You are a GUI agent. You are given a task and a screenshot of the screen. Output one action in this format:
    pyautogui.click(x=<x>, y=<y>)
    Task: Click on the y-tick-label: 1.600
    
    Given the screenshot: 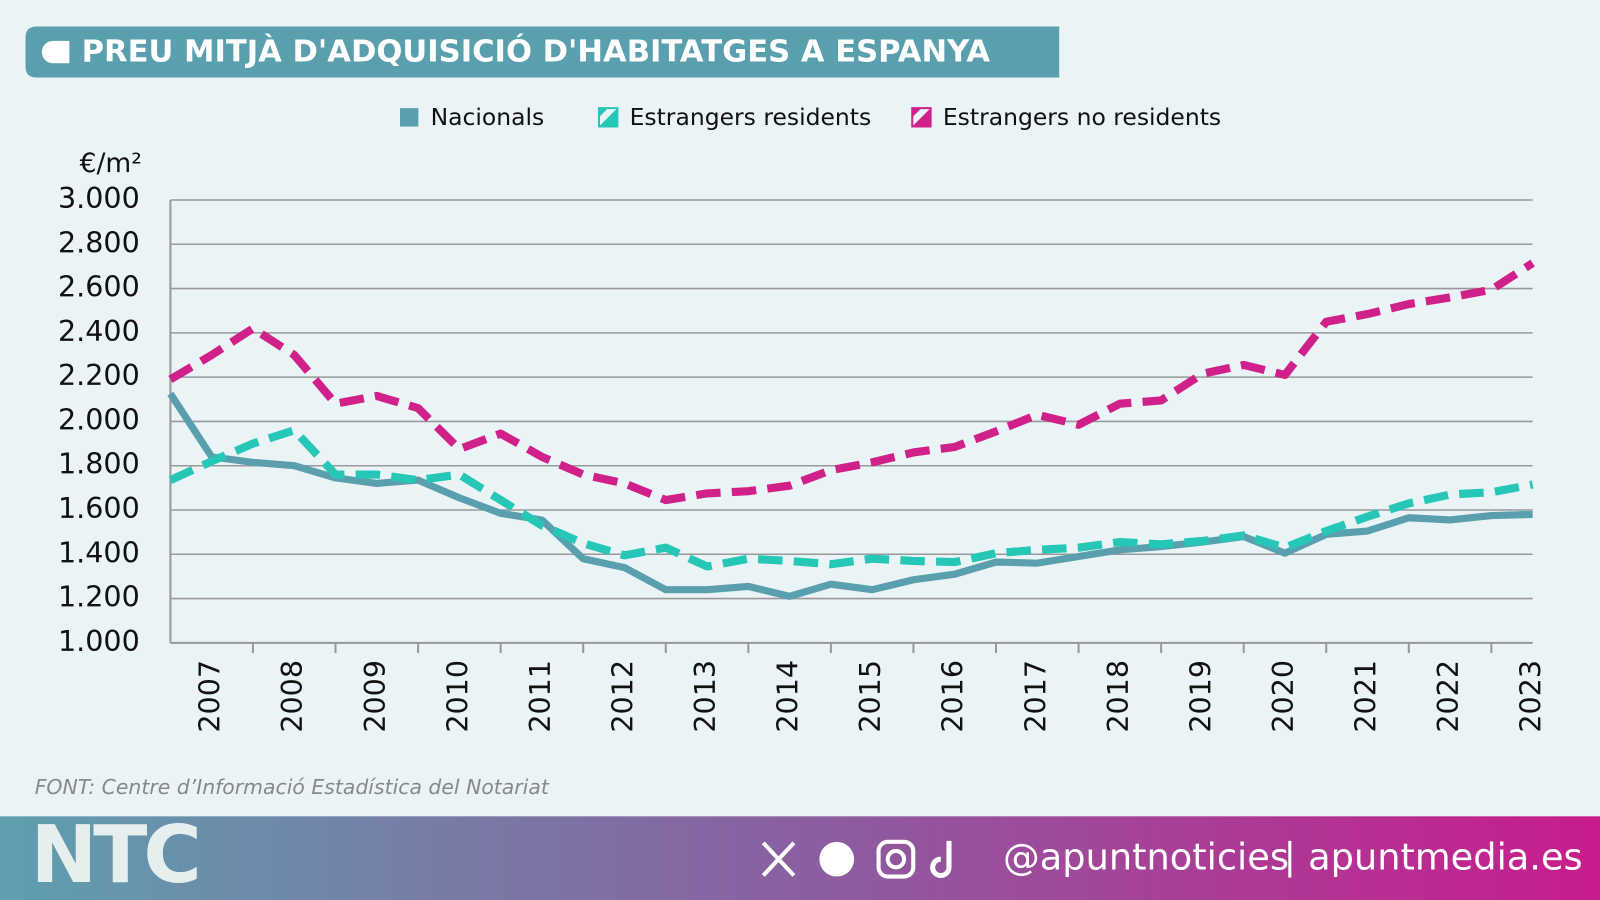 What is the action you would take?
    pyautogui.click(x=99, y=508)
    